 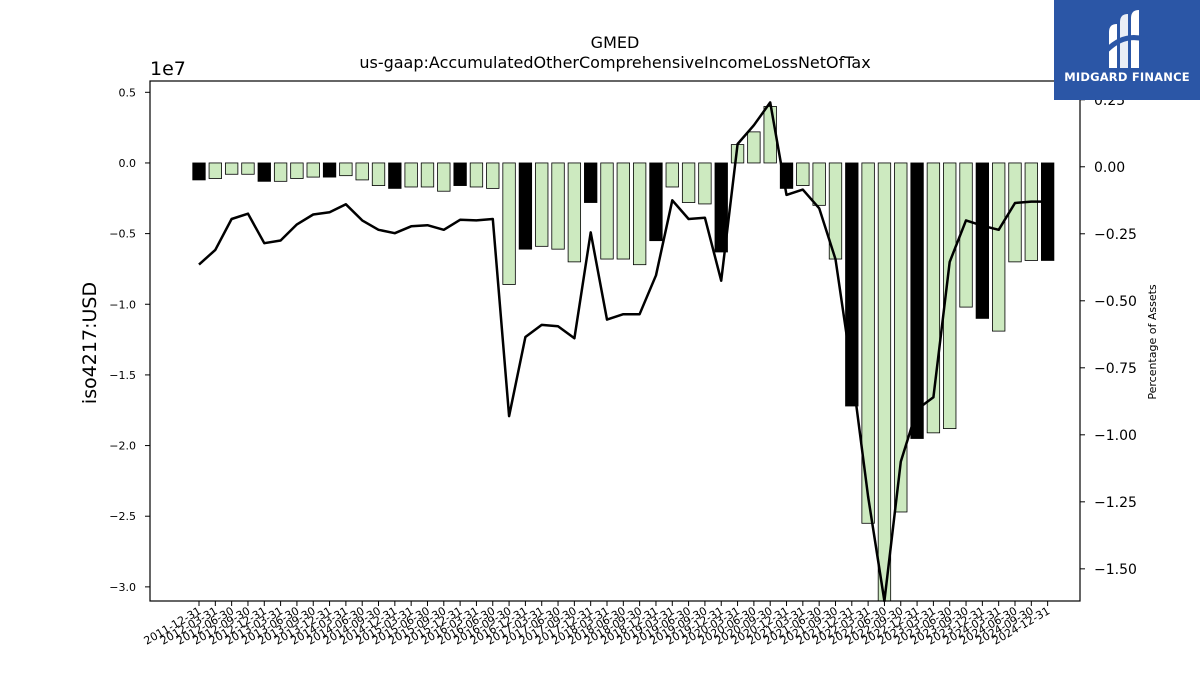 I want to click on logo-text: MIDGARD FINANCE, so click(x=1127, y=77).